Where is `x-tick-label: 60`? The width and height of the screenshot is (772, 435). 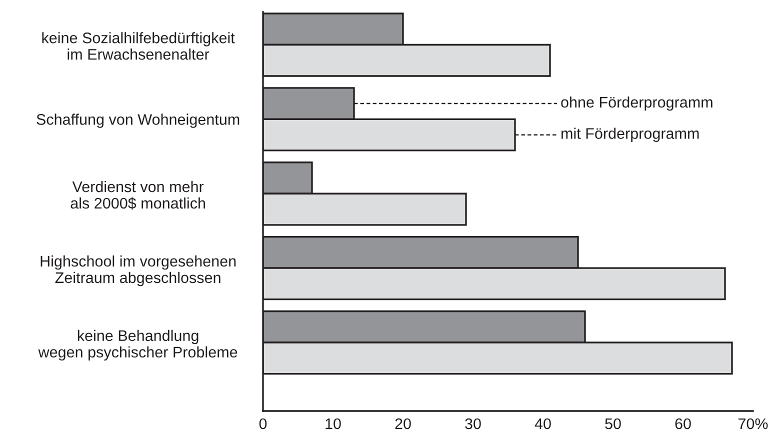
x-tick-label: 60 is located at coordinates (683, 424).